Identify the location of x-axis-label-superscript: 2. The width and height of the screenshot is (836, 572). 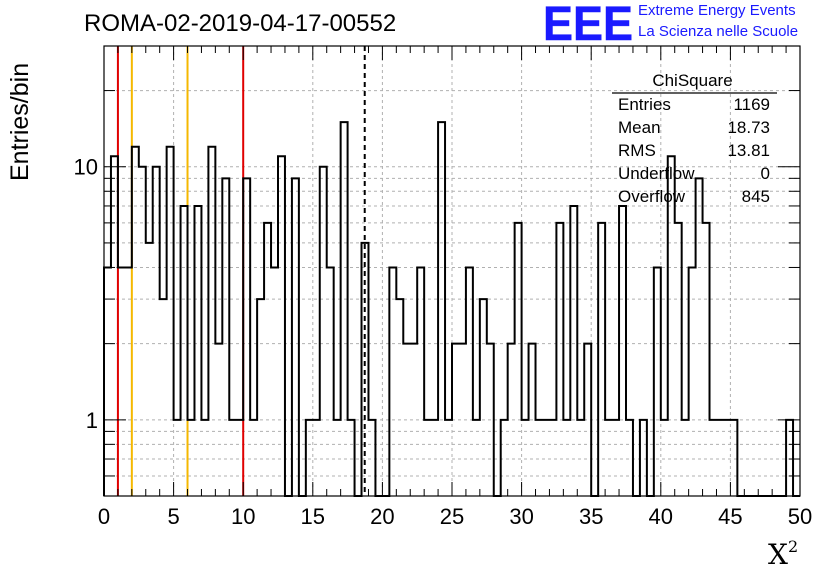
(793, 546).